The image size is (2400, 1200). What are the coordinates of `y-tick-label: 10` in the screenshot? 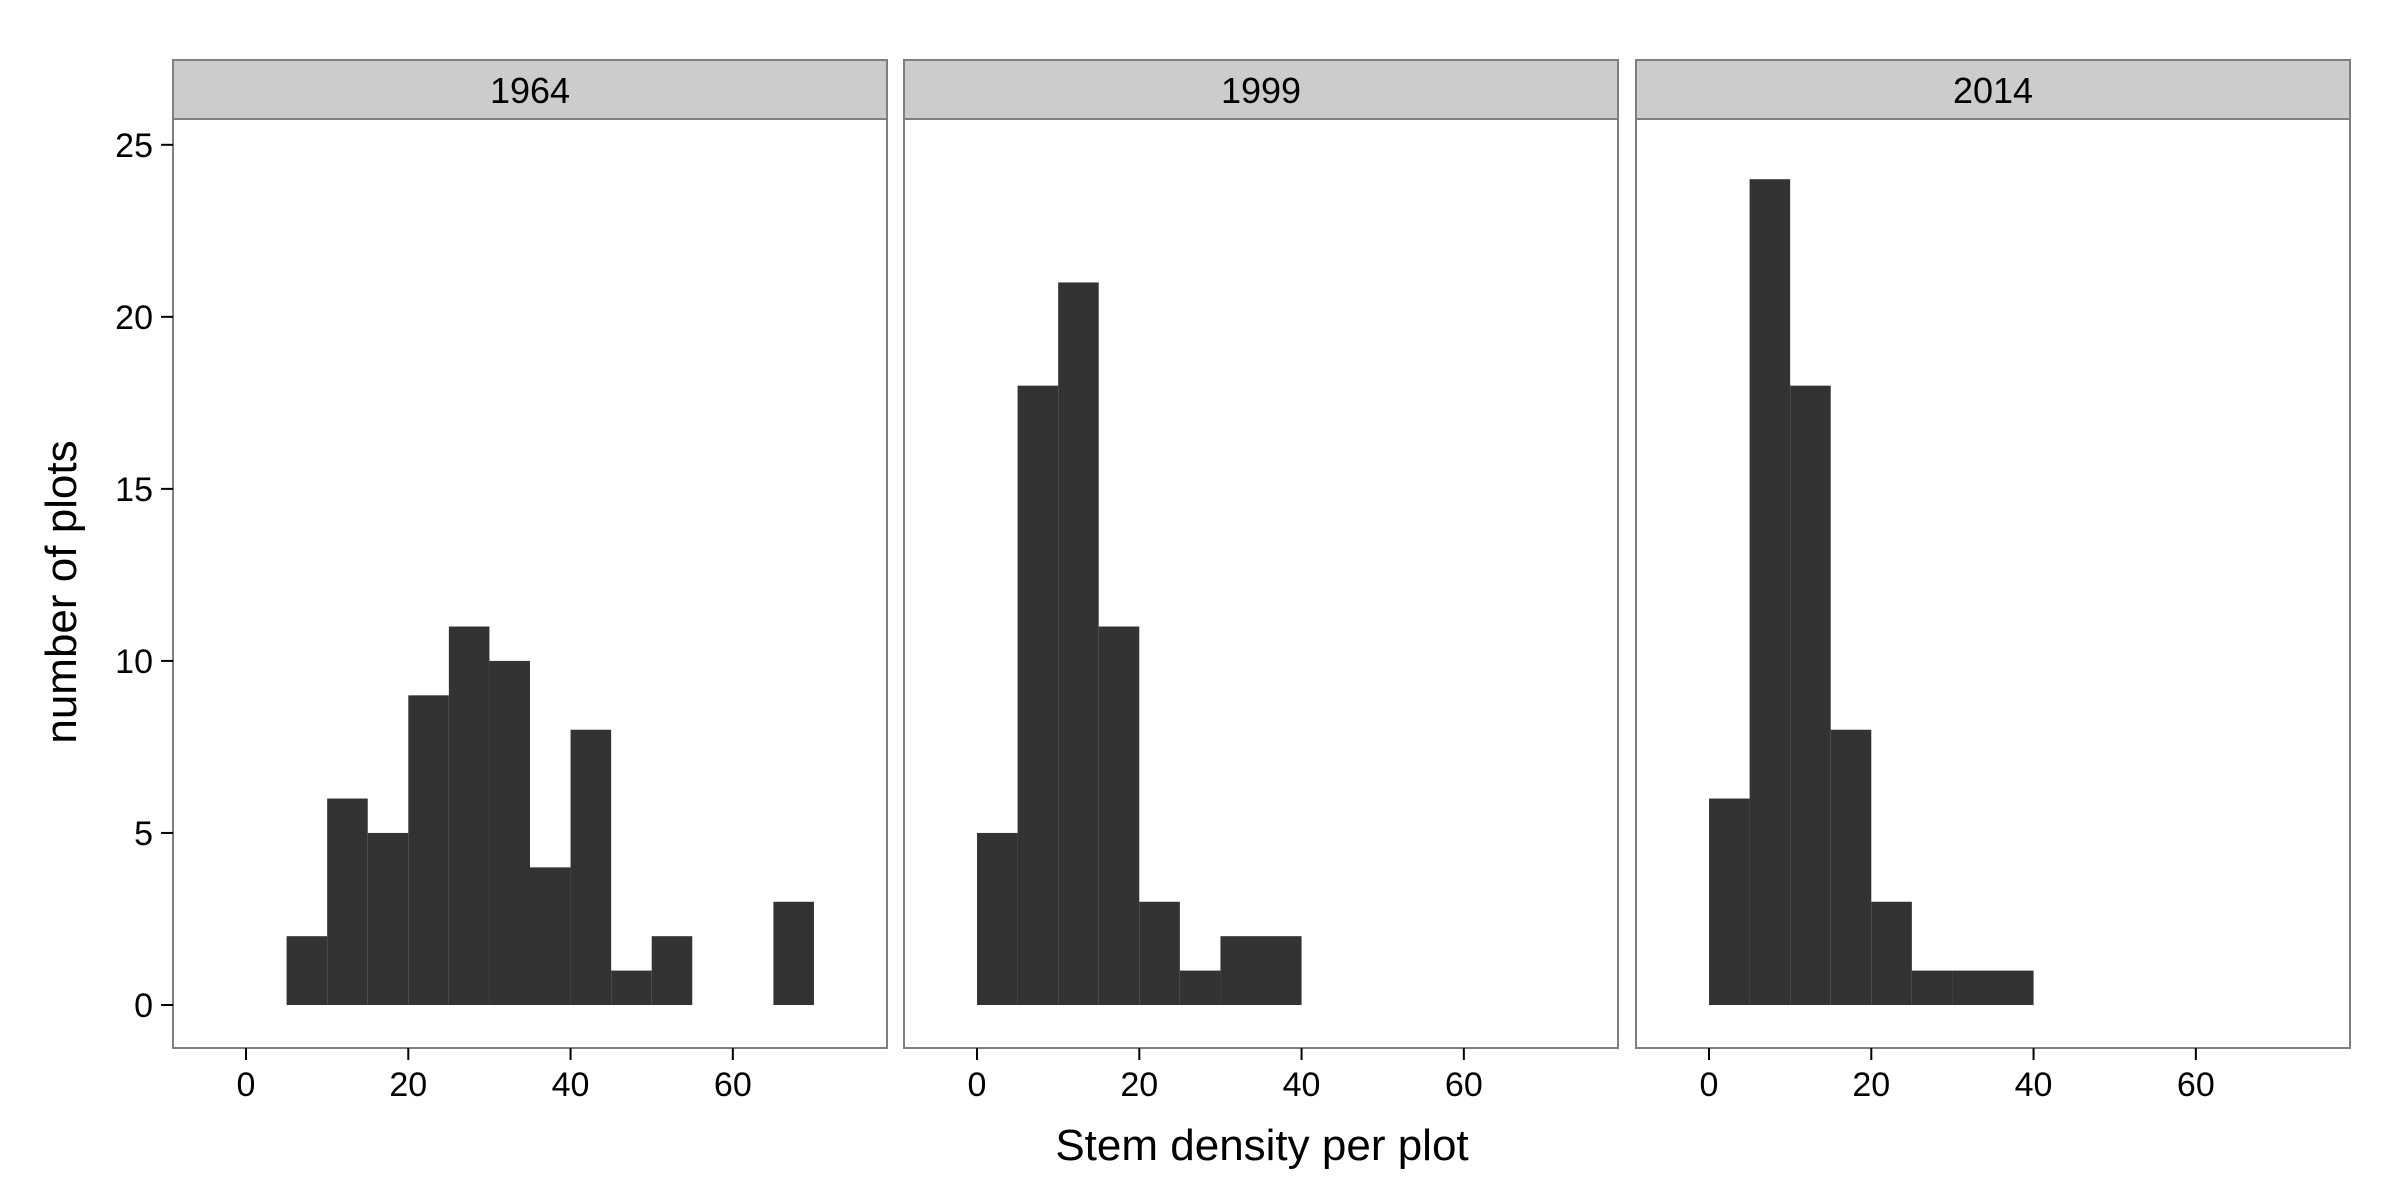 It's located at (134, 662).